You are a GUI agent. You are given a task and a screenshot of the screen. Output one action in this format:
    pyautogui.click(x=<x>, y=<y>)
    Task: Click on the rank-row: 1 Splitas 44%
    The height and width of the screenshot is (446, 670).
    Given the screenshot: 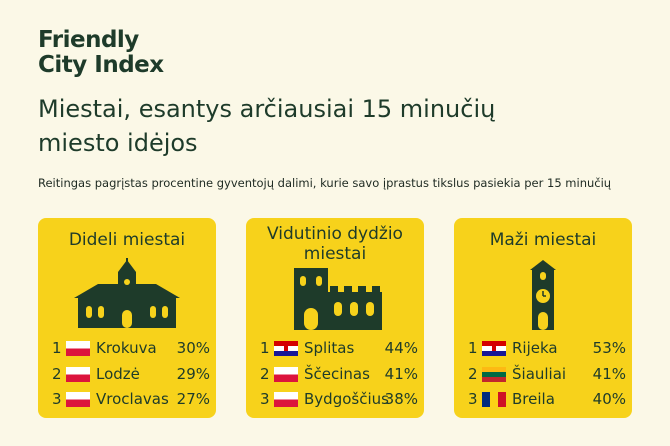 What is the action you would take?
    pyautogui.click(x=339, y=348)
    